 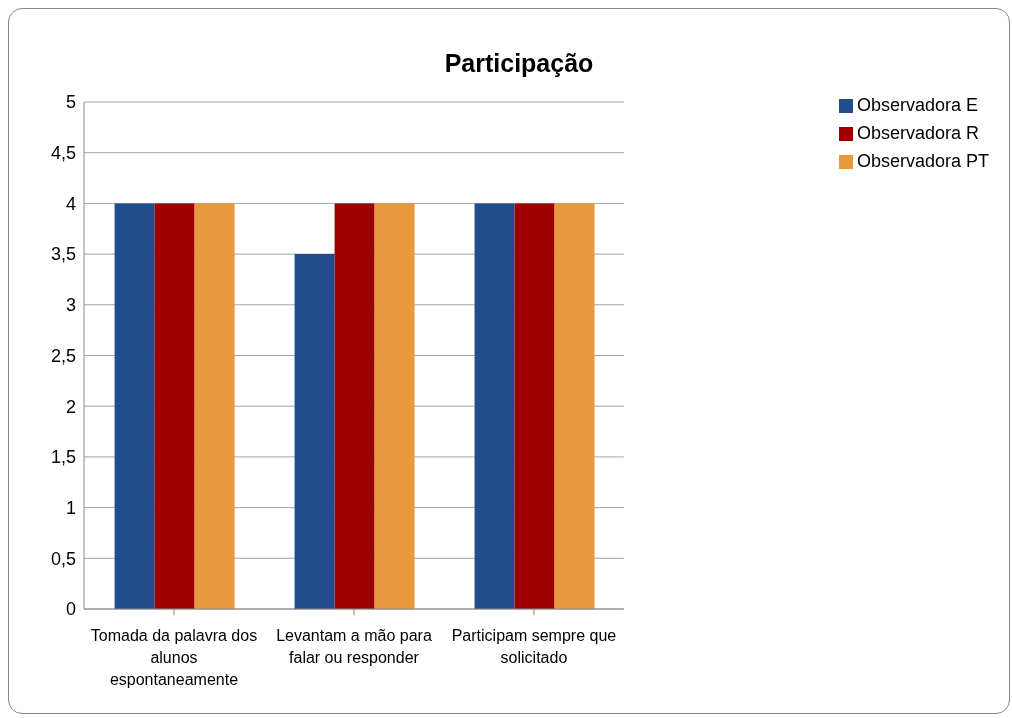 What do you see at coordinates (917, 133) in the screenshot?
I see `legend-label: Observadora R` at bounding box center [917, 133].